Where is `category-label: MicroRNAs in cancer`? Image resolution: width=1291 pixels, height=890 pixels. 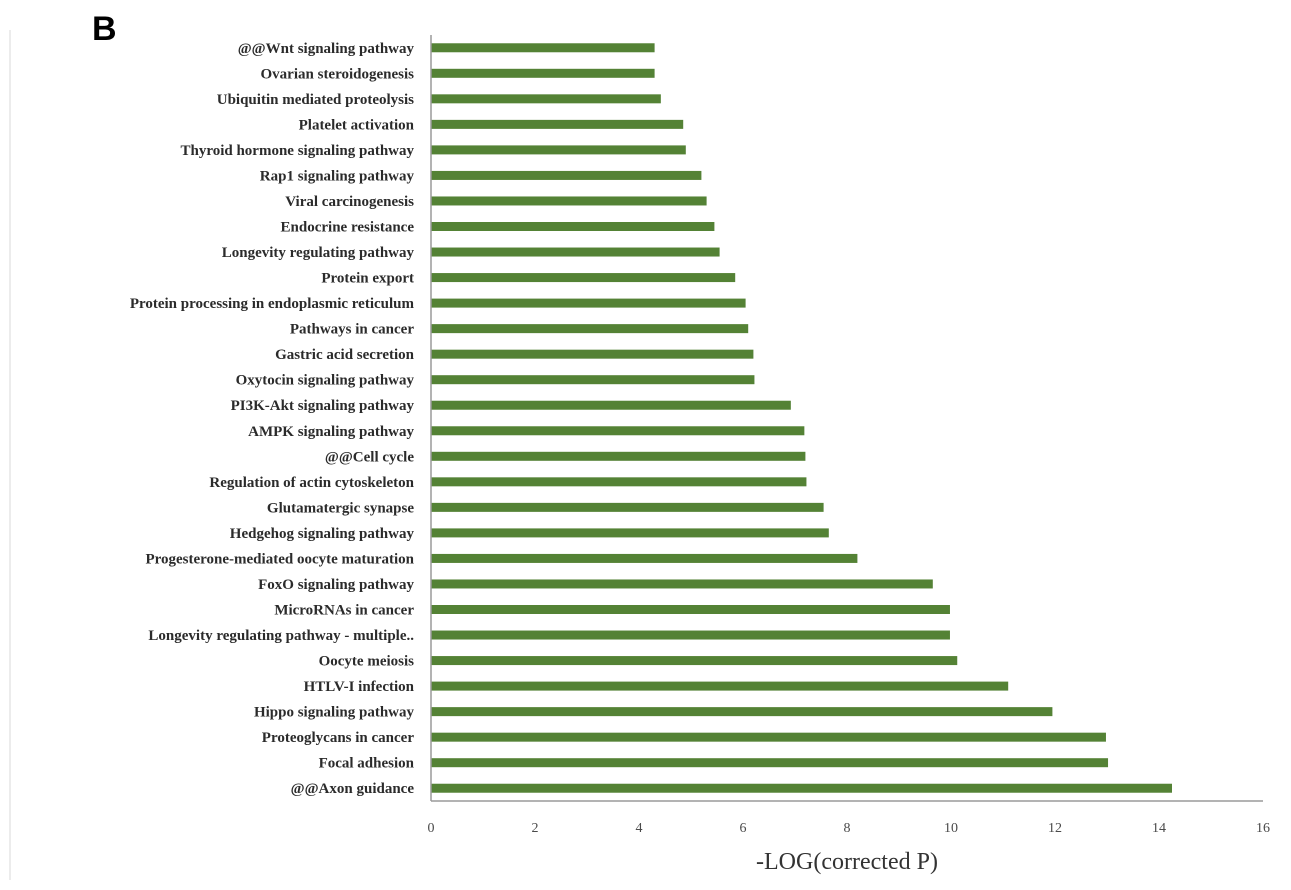
category-label: MicroRNAs in cancer is located at coordinates (344, 611).